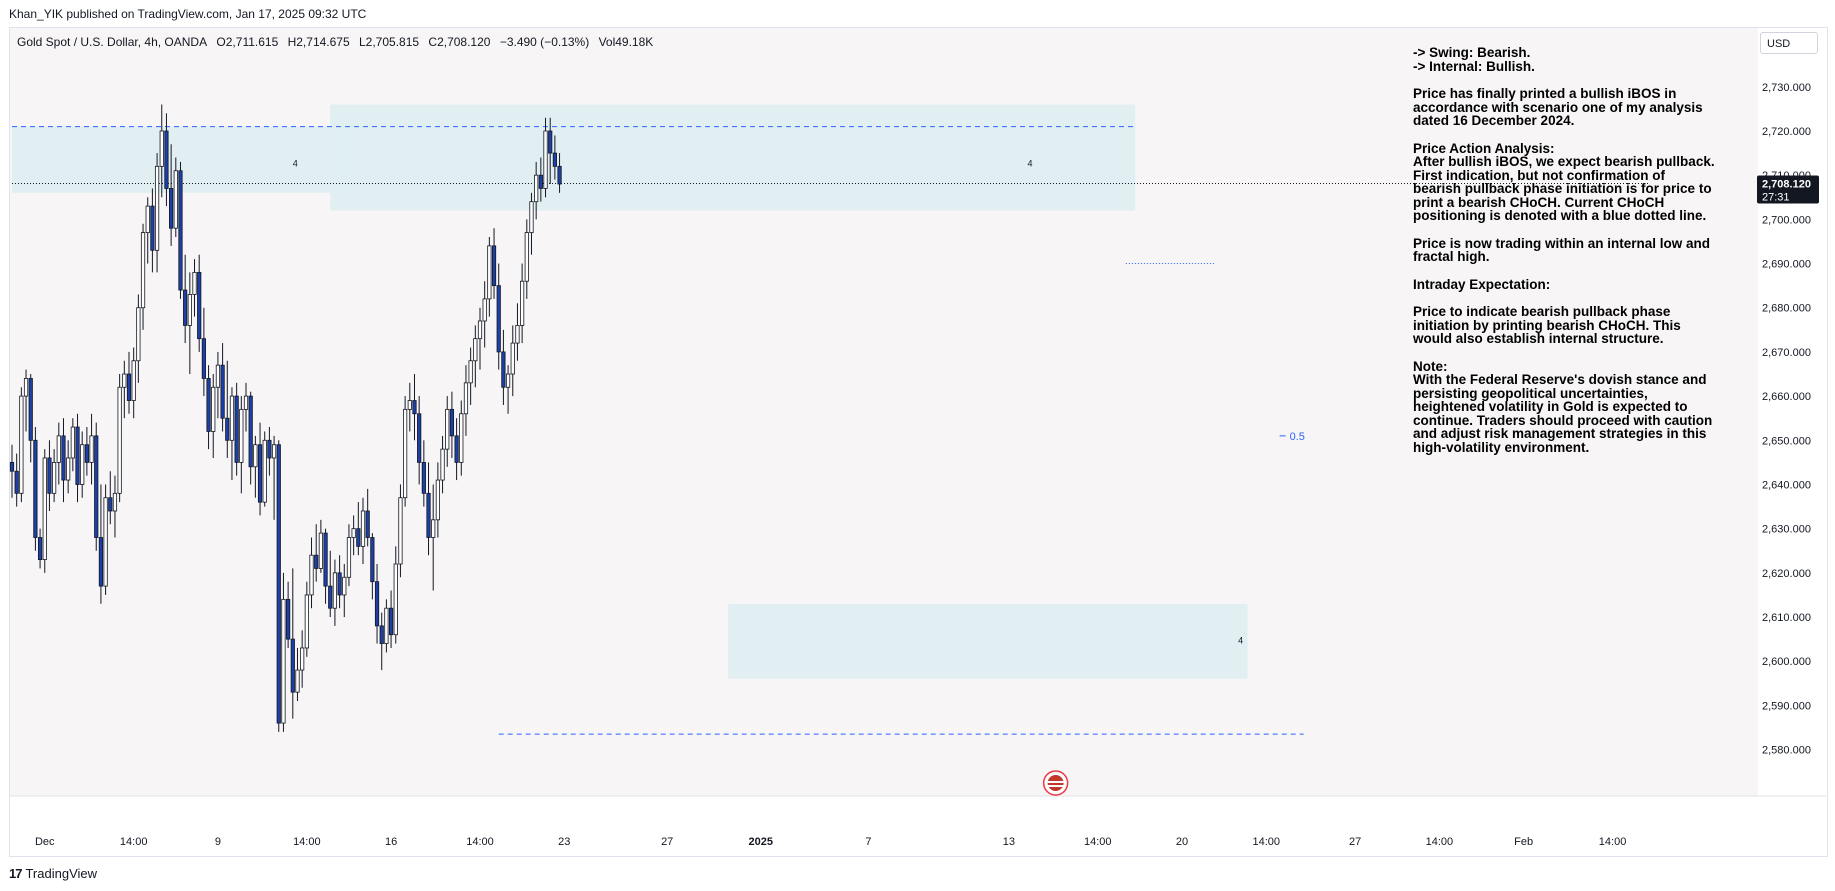 Image resolution: width=1835 pixels, height=891 pixels. I want to click on ohlc-high: H2,714.675, so click(318, 42).